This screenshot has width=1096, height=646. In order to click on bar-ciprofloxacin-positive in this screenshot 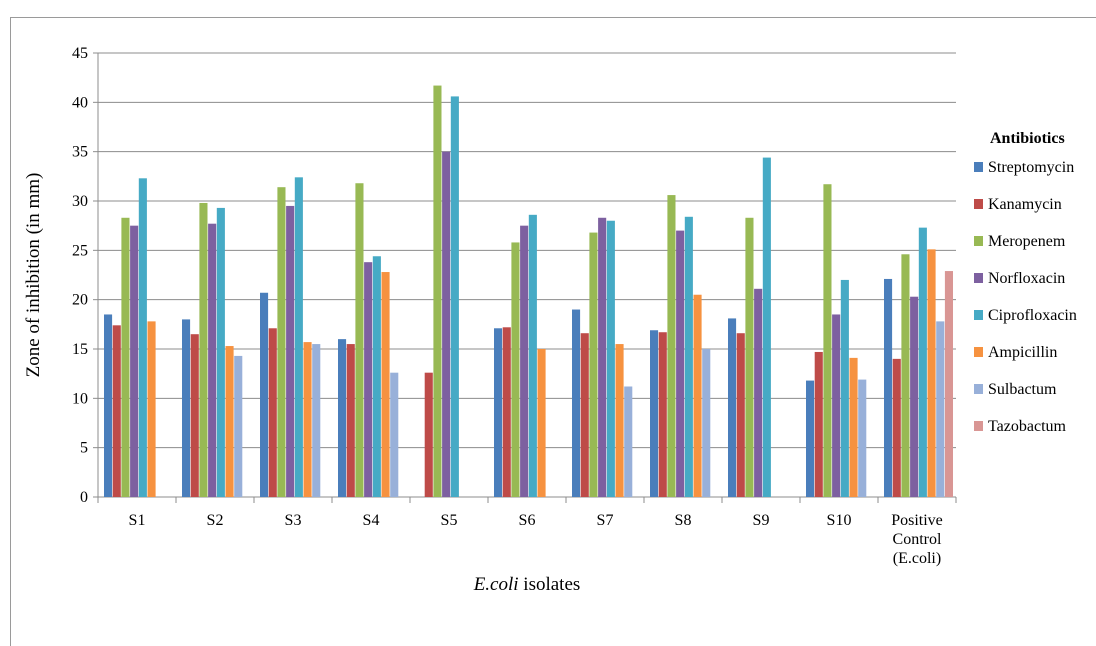, I will do `click(922, 362)`.